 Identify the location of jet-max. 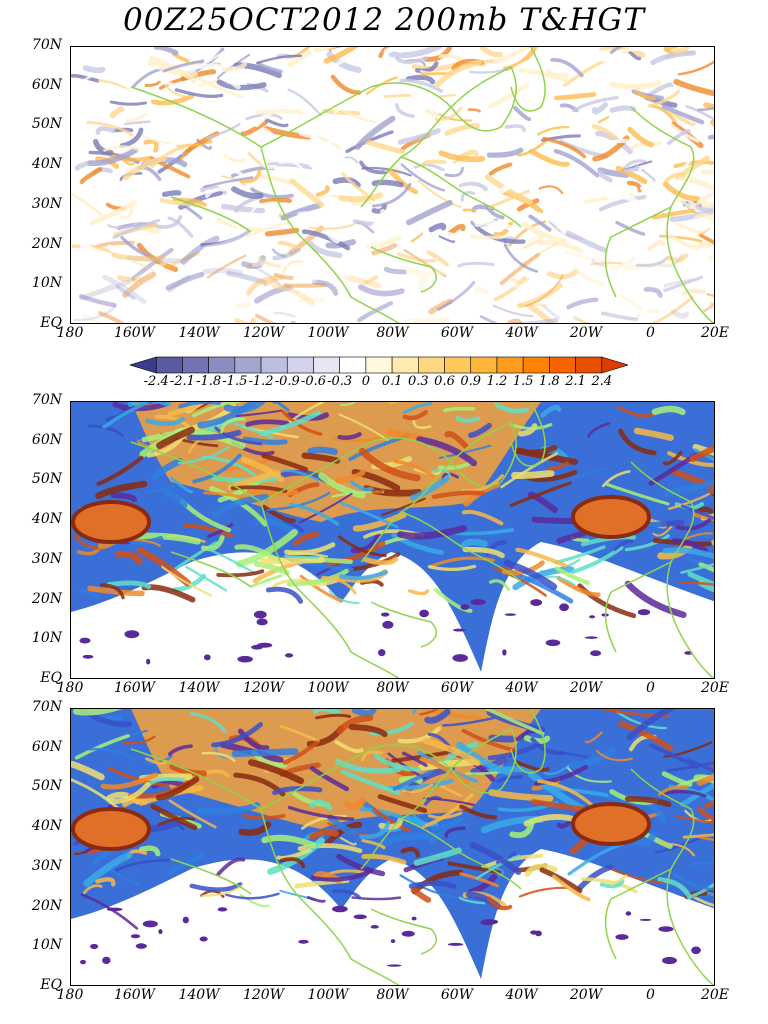
(611, 824).